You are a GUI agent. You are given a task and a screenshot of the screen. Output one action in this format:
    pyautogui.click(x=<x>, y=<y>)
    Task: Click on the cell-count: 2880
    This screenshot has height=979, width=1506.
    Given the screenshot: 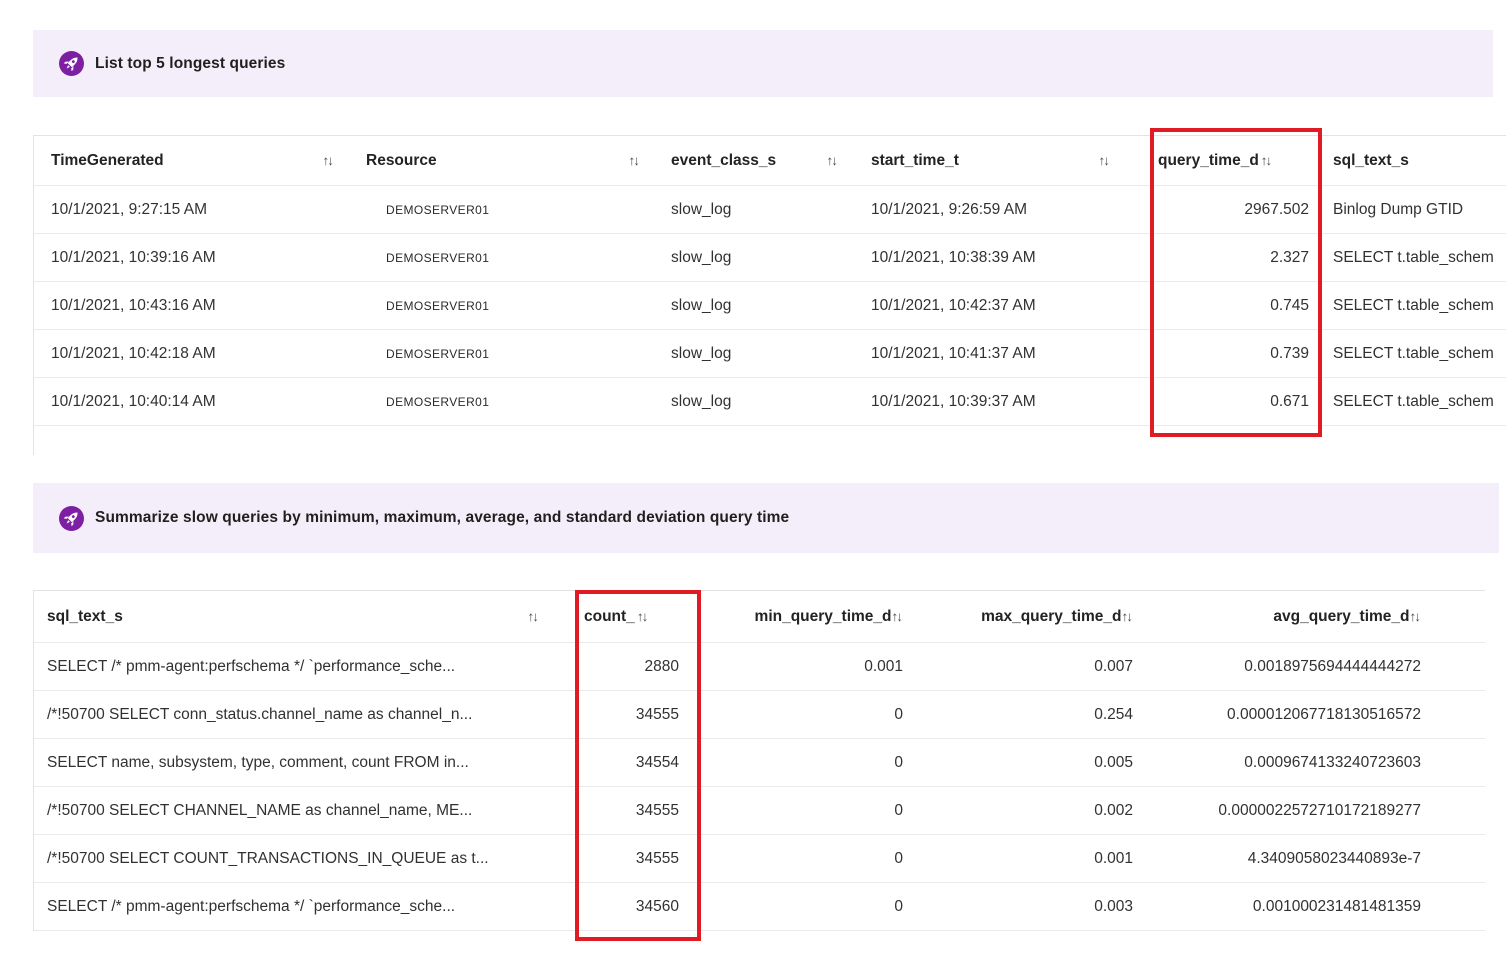 What is the action you would take?
    pyautogui.click(x=661, y=666)
    